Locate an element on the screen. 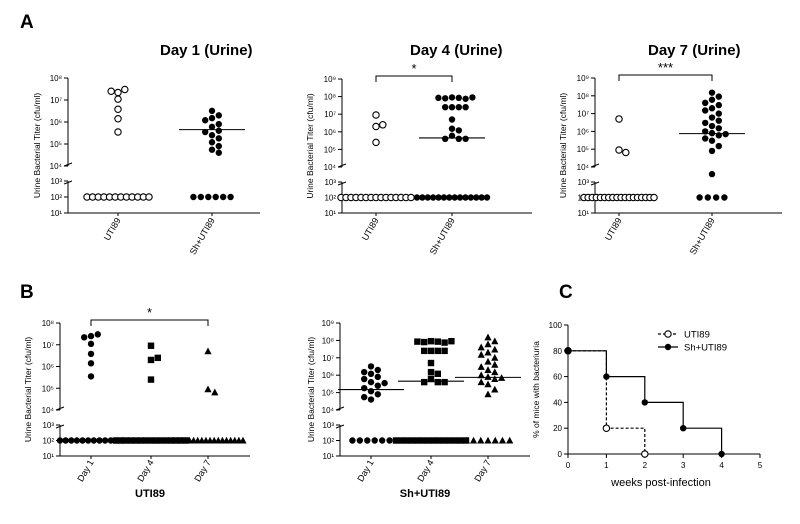 The height and width of the screenshot is (524, 800). panel-letter-a: A is located at coordinates (27, 22).